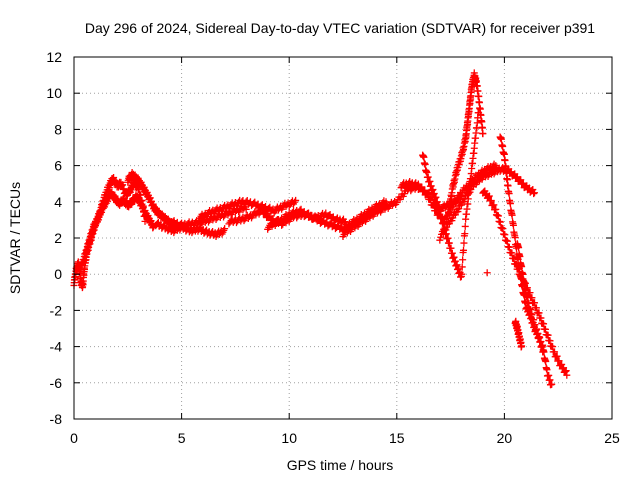 Image resolution: width=640 pixels, height=480 pixels. I want to click on y-tick-label: 8, so click(58, 129).